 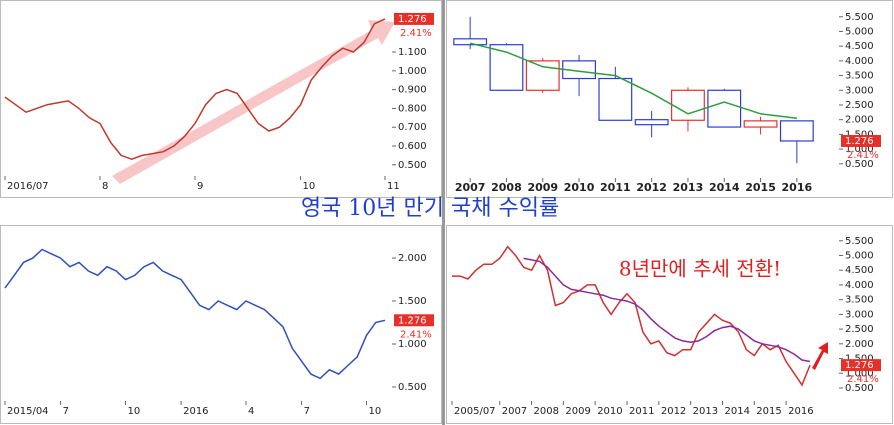 What do you see at coordinates (412, 146) in the screenshot?
I see `y-tick-label: 0.600` at bounding box center [412, 146].